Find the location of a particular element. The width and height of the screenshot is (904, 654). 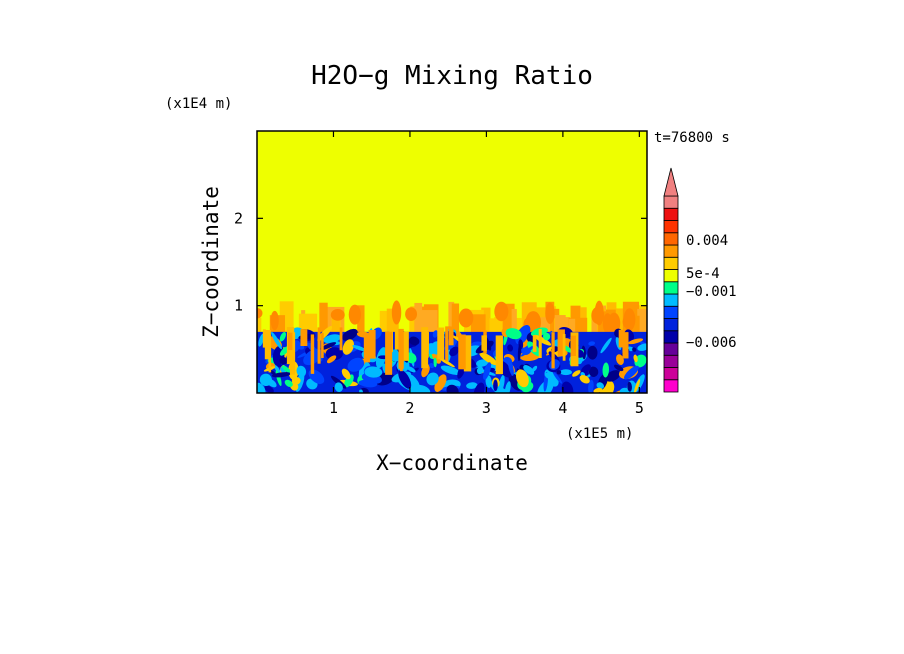

colorbar: 0.004 5e-4 −0.001 −0.006 is located at coordinates (700, 280).